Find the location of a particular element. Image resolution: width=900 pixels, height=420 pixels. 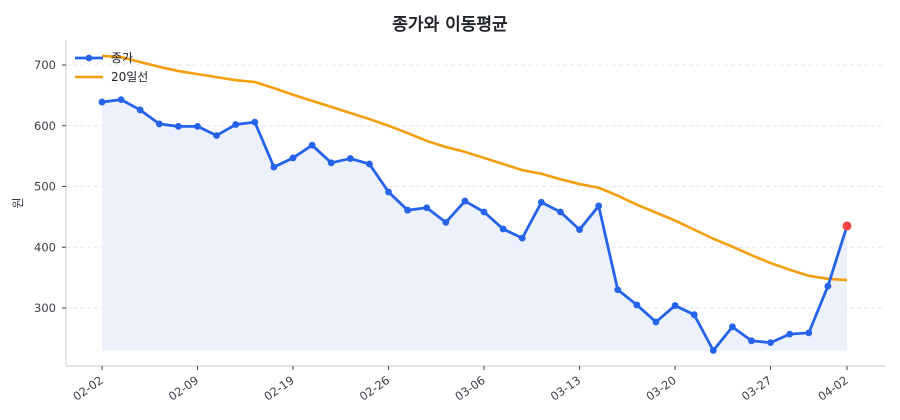

y-tick-label: 300 is located at coordinates (45, 308).